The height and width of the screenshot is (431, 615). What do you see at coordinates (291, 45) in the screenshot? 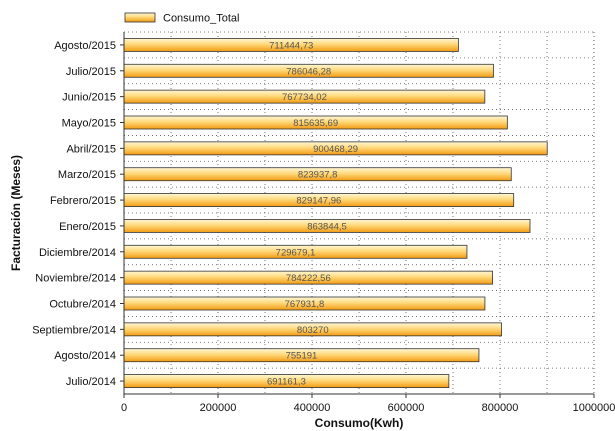
I see `bar-value-label: 711444,73` at bounding box center [291, 45].